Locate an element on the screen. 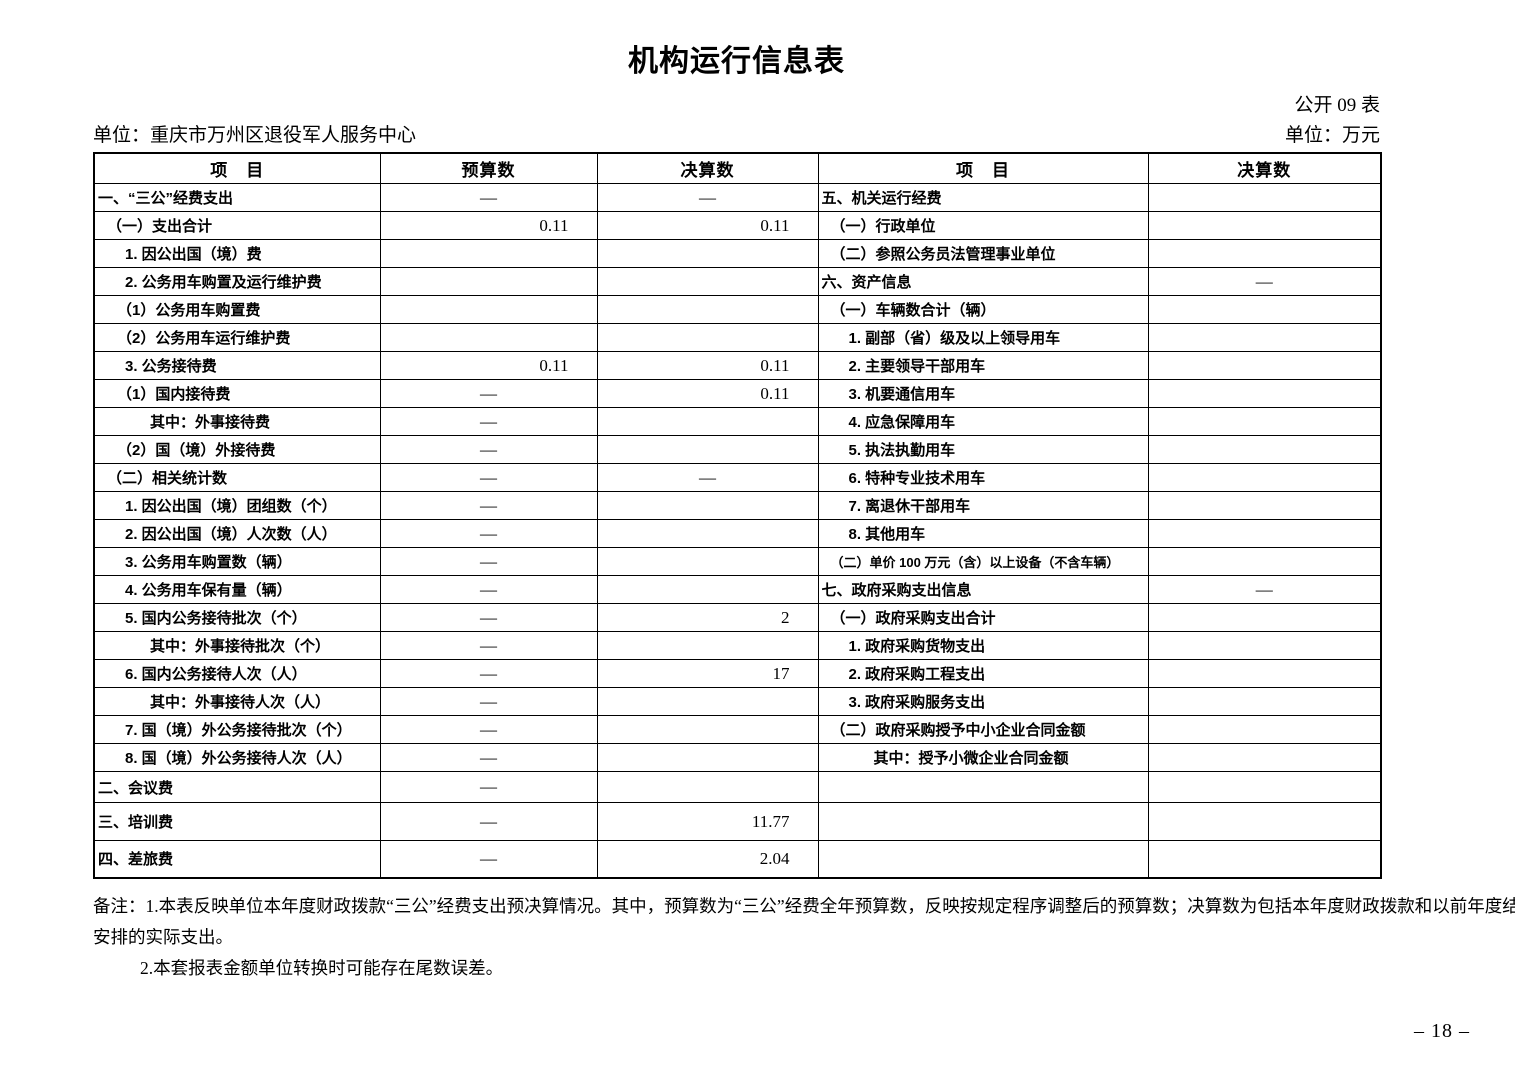 Image resolution: width=1515 pixels, height=1069 pixels. note-line: 2.本套报表金额单位转换时可能存在尾数误差。 is located at coordinates (322, 967).